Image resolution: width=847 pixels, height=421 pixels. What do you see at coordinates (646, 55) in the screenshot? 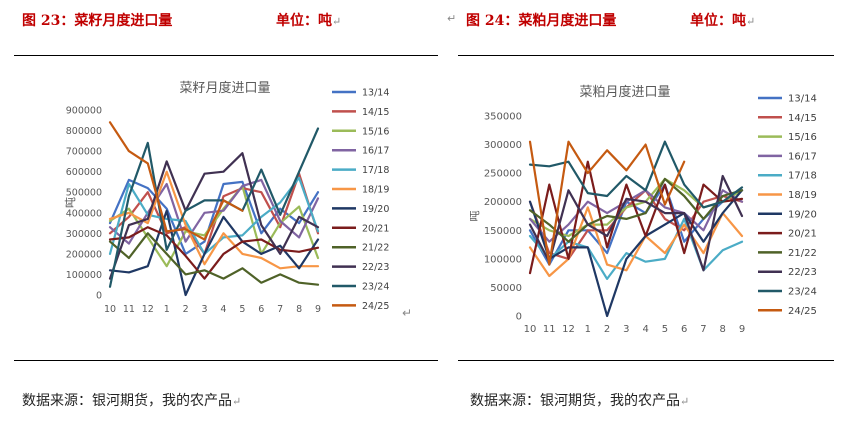
I see `figure-24-top-rule` at bounding box center [646, 55].